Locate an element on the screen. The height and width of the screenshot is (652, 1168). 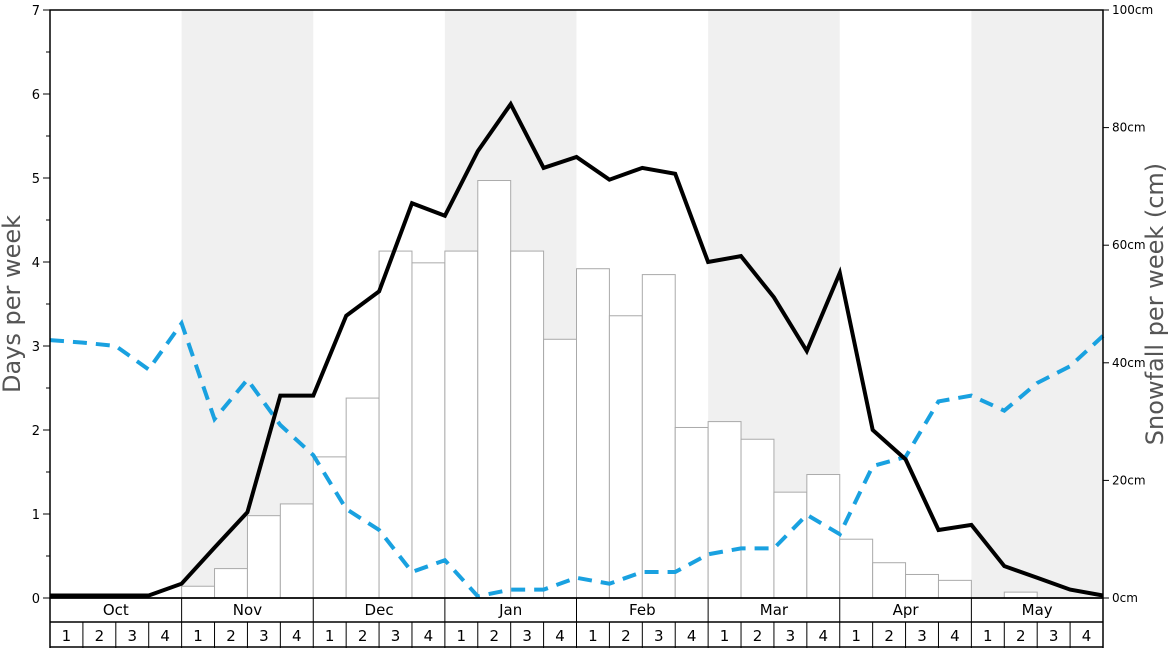
left-tick-label: 3 is located at coordinates (36, 347).